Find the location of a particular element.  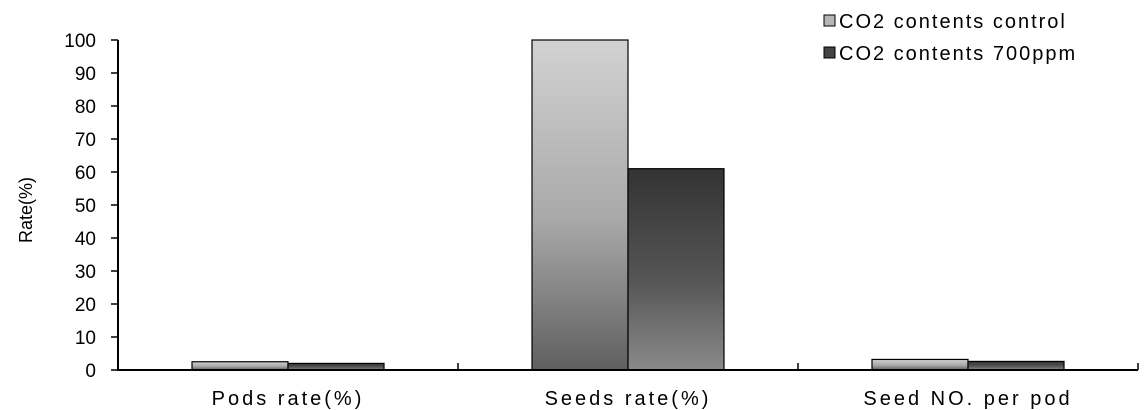

legend: CO2 contents control CO2 contents 700ppm is located at coordinates (950, 38).